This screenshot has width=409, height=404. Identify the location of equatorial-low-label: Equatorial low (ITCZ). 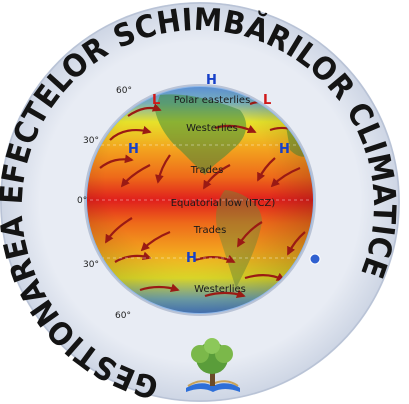
(223, 203).